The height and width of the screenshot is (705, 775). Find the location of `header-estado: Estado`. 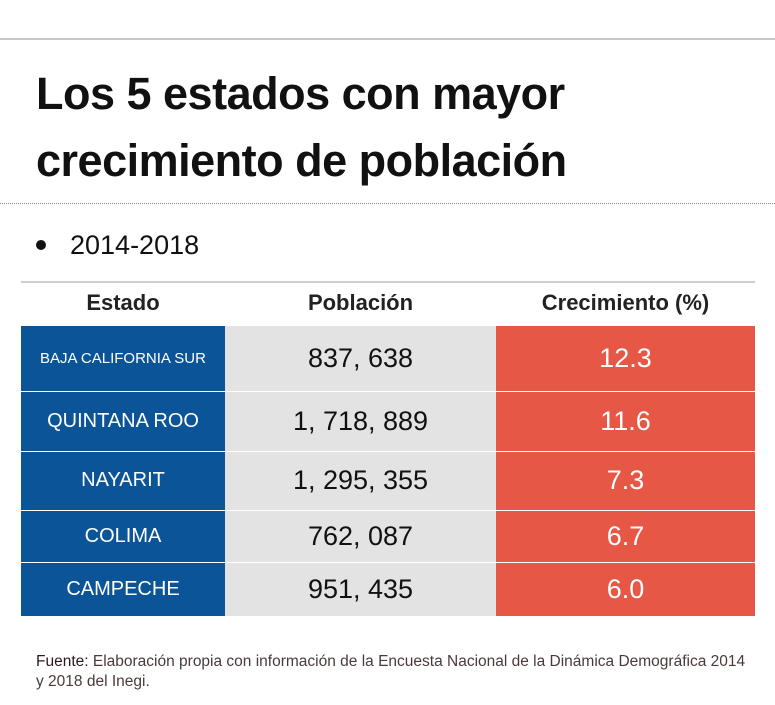

header-estado: Estado is located at coordinates (123, 302).